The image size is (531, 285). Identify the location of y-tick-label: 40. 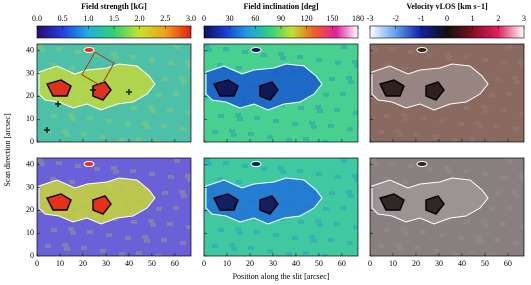
(30, 50).